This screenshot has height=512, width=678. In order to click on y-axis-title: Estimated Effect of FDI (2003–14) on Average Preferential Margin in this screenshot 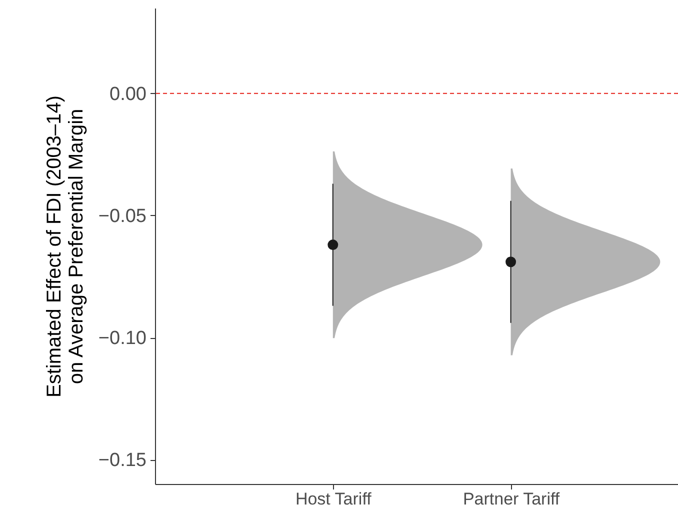, I will do `click(65, 246)`.